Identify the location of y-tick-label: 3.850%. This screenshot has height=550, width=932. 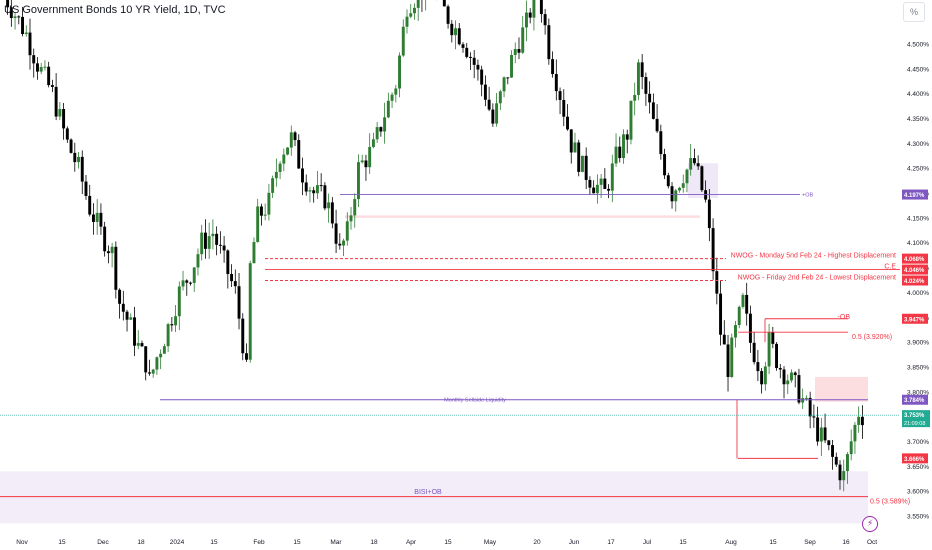
(918, 367).